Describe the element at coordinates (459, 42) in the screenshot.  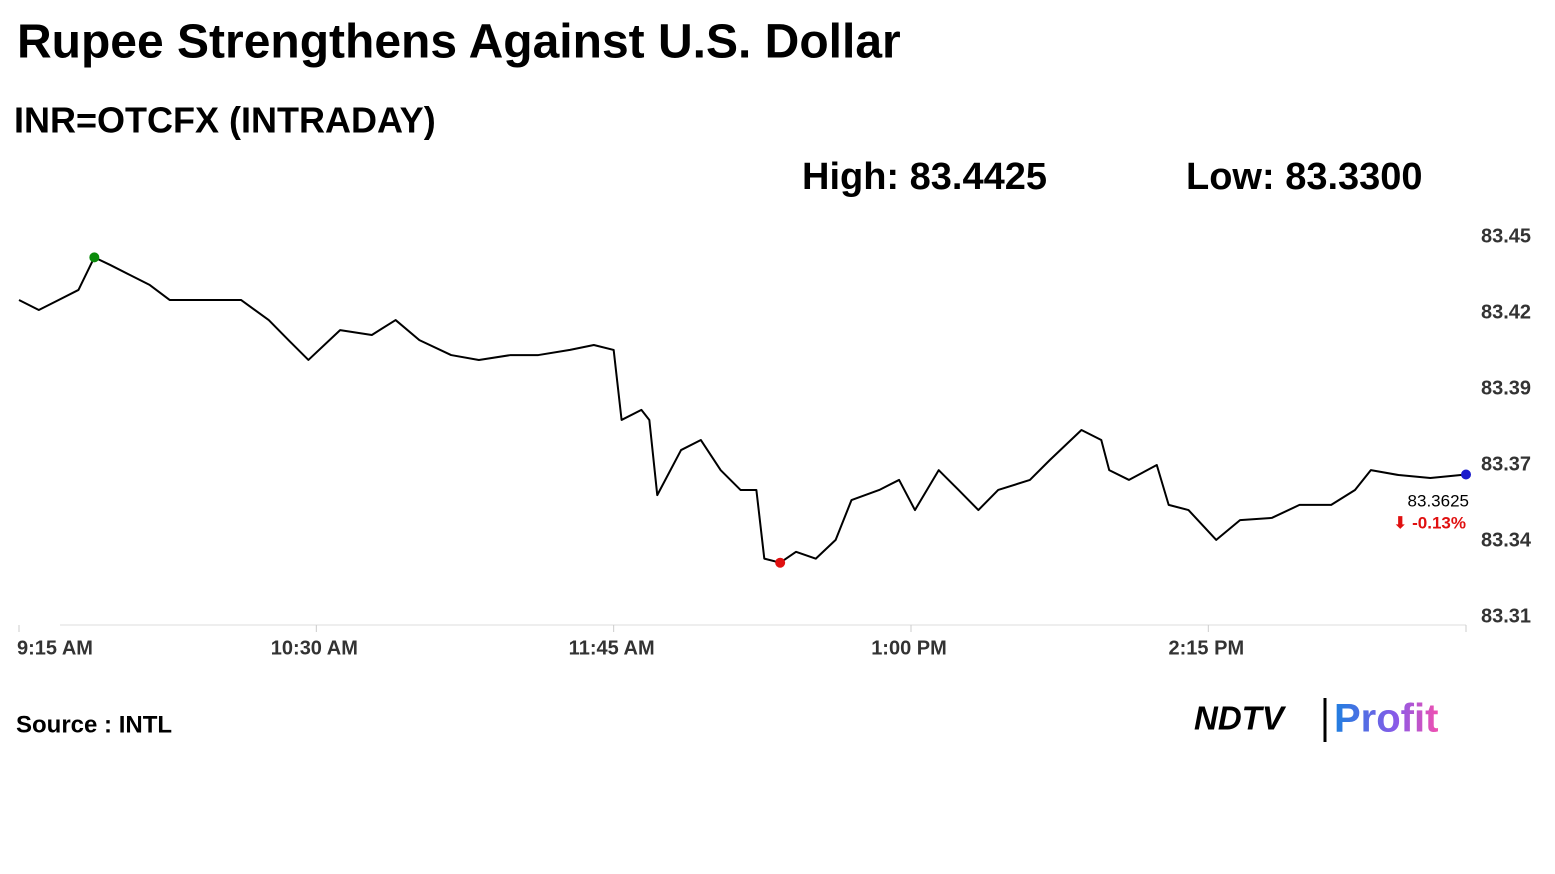
I see `chart-title: Rupee Strengthens Against U.S. Dollar` at that location.